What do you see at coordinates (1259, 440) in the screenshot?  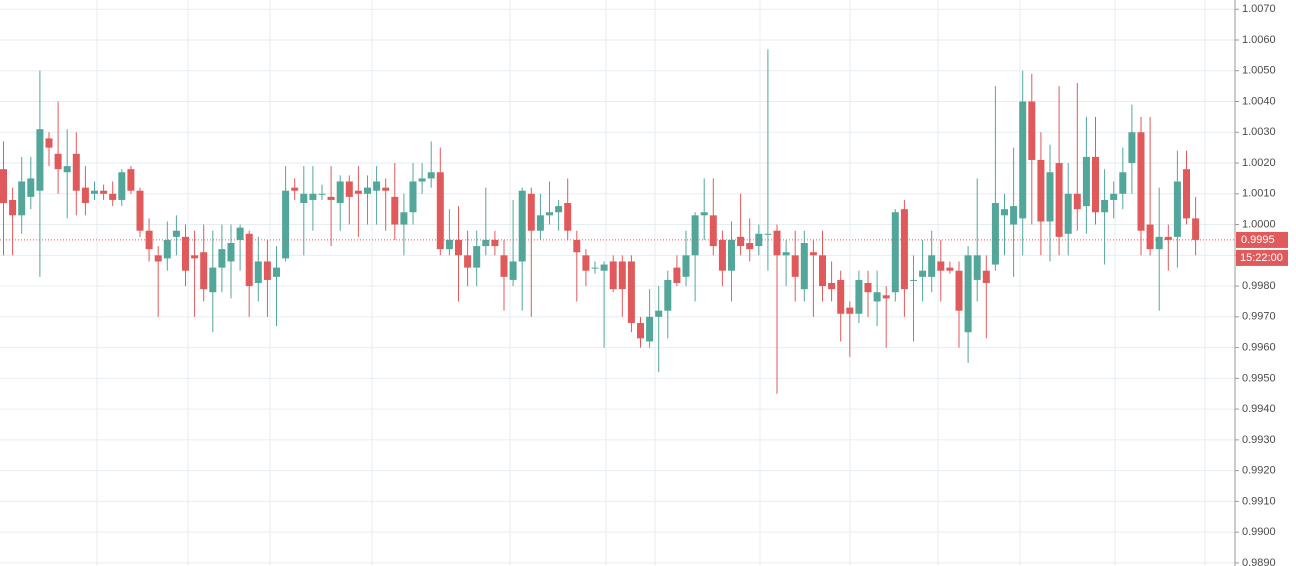 I see `y-tick-label: 0.9930` at bounding box center [1259, 440].